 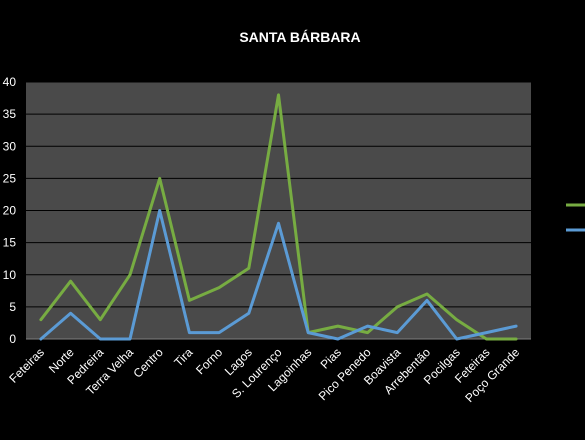 What do you see at coordinates (10, 82) in the screenshot?
I see `y-tick-label: 40` at bounding box center [10, 82].